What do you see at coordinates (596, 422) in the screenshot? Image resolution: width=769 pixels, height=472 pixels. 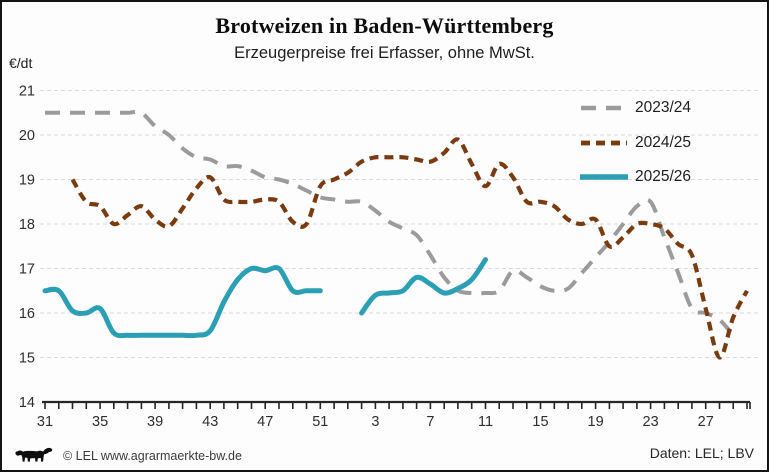 I see `x-tick-label: 19` at bounding box center [596, 422].